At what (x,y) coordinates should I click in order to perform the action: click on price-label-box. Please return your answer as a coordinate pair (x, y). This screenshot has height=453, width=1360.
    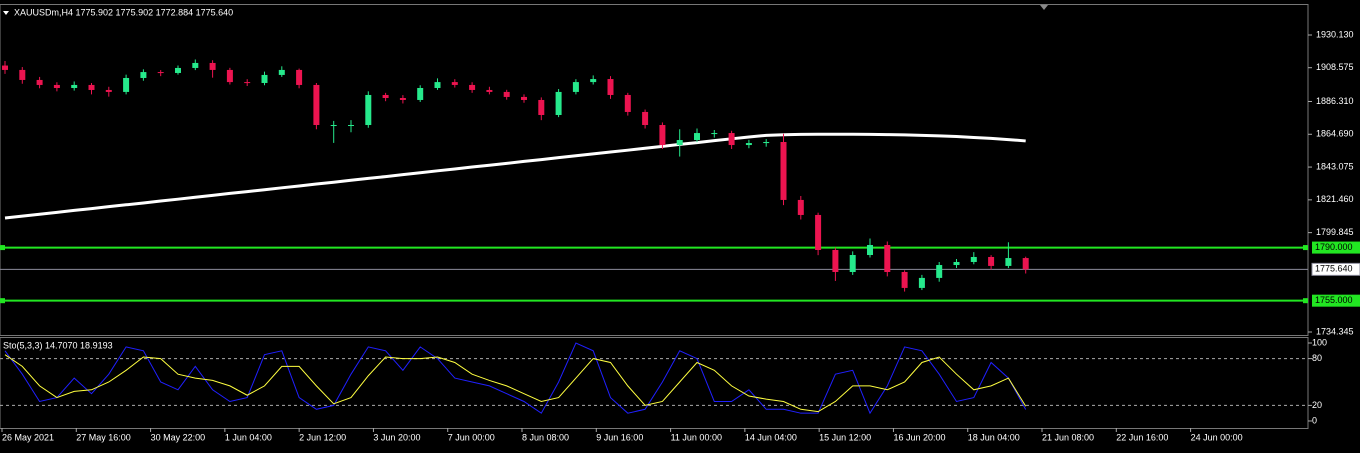
    Looking at the image, I should click on (1335, 269).